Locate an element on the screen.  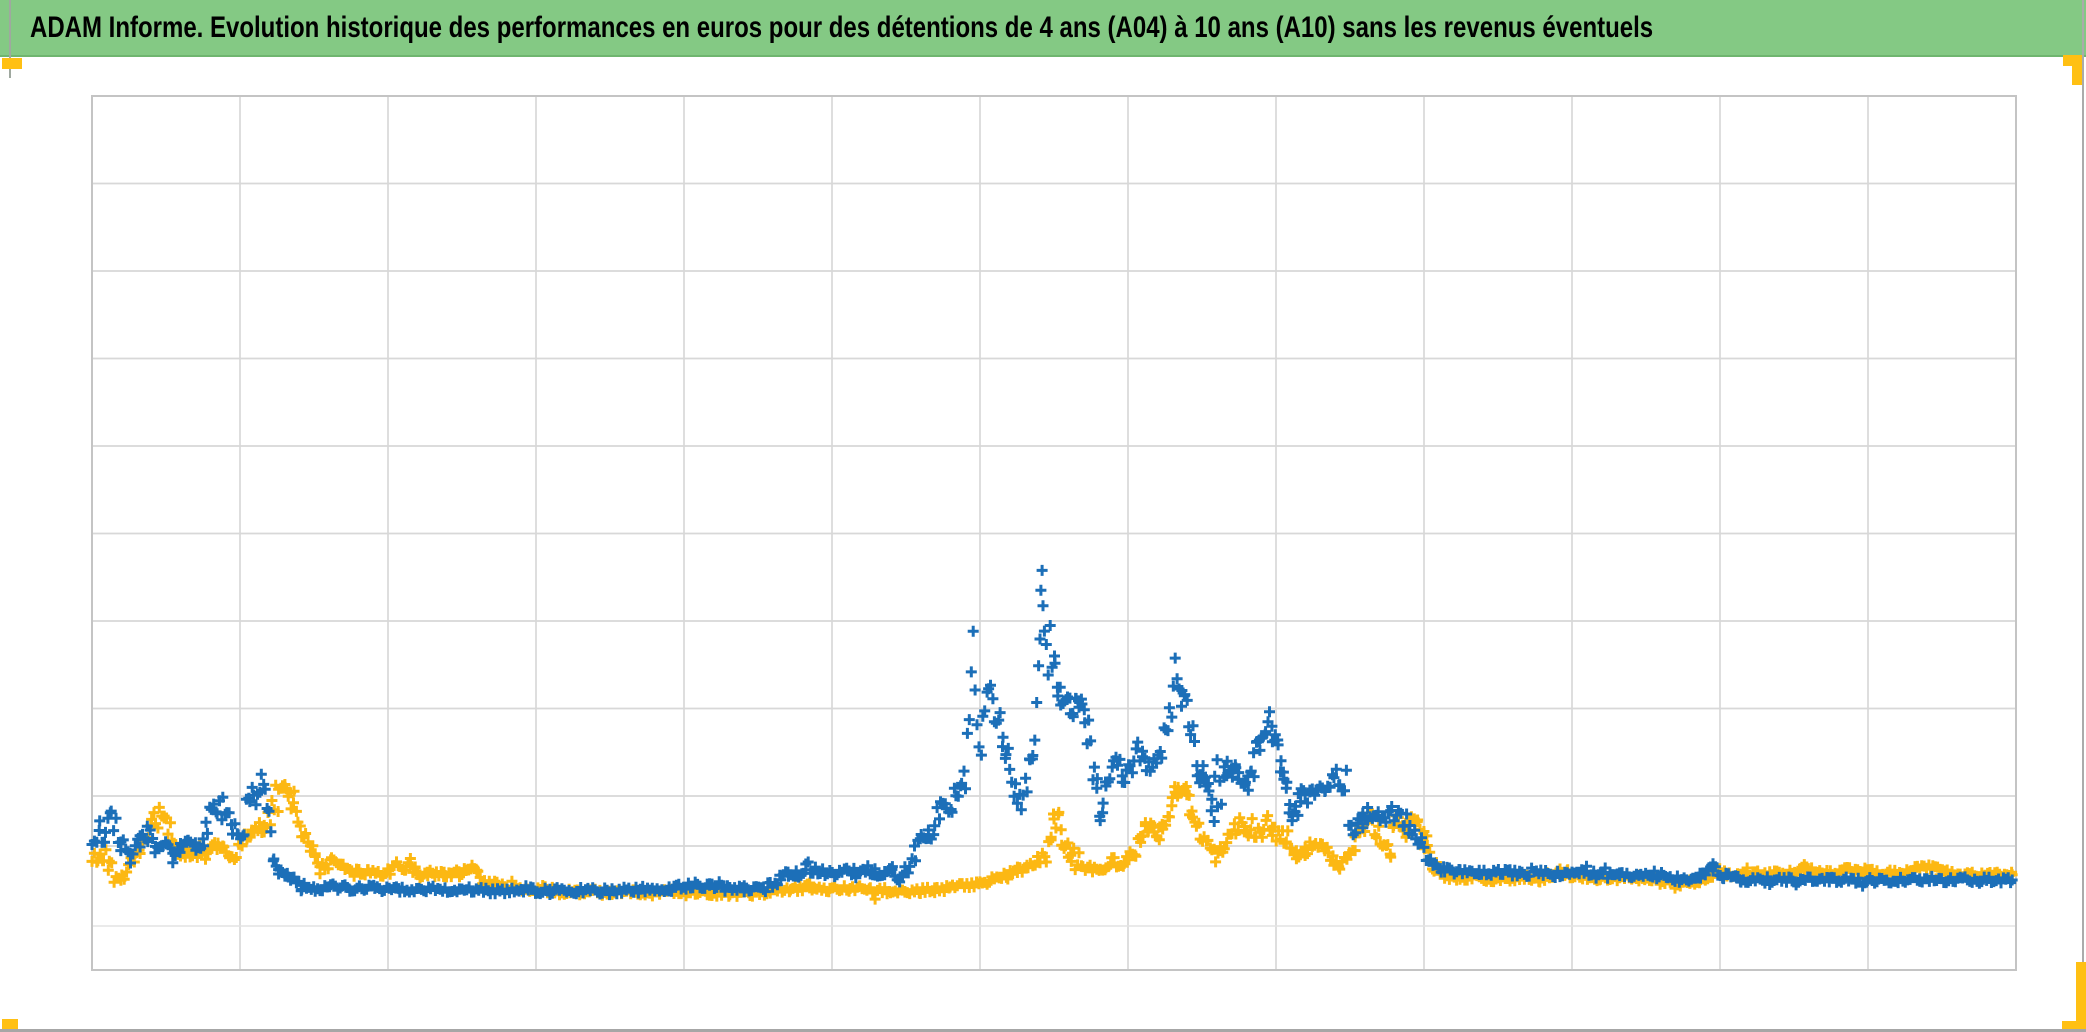
corner-accent-bottom-right-horizontal is located at coordinates (2074, 1025).